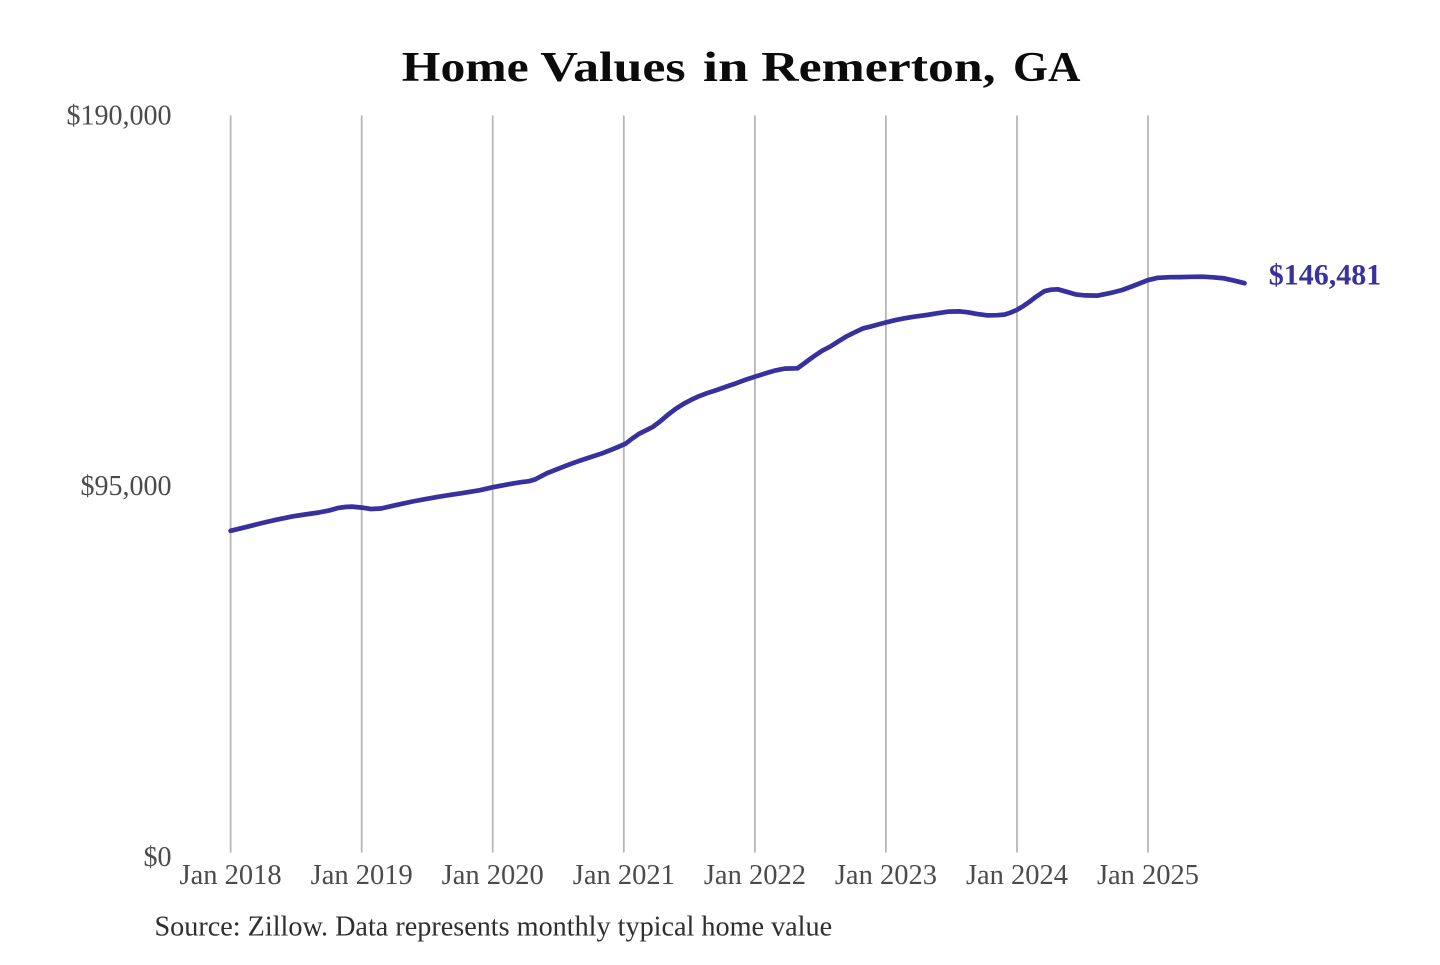  I want to click on svg-text: Values, so click(612, 67).